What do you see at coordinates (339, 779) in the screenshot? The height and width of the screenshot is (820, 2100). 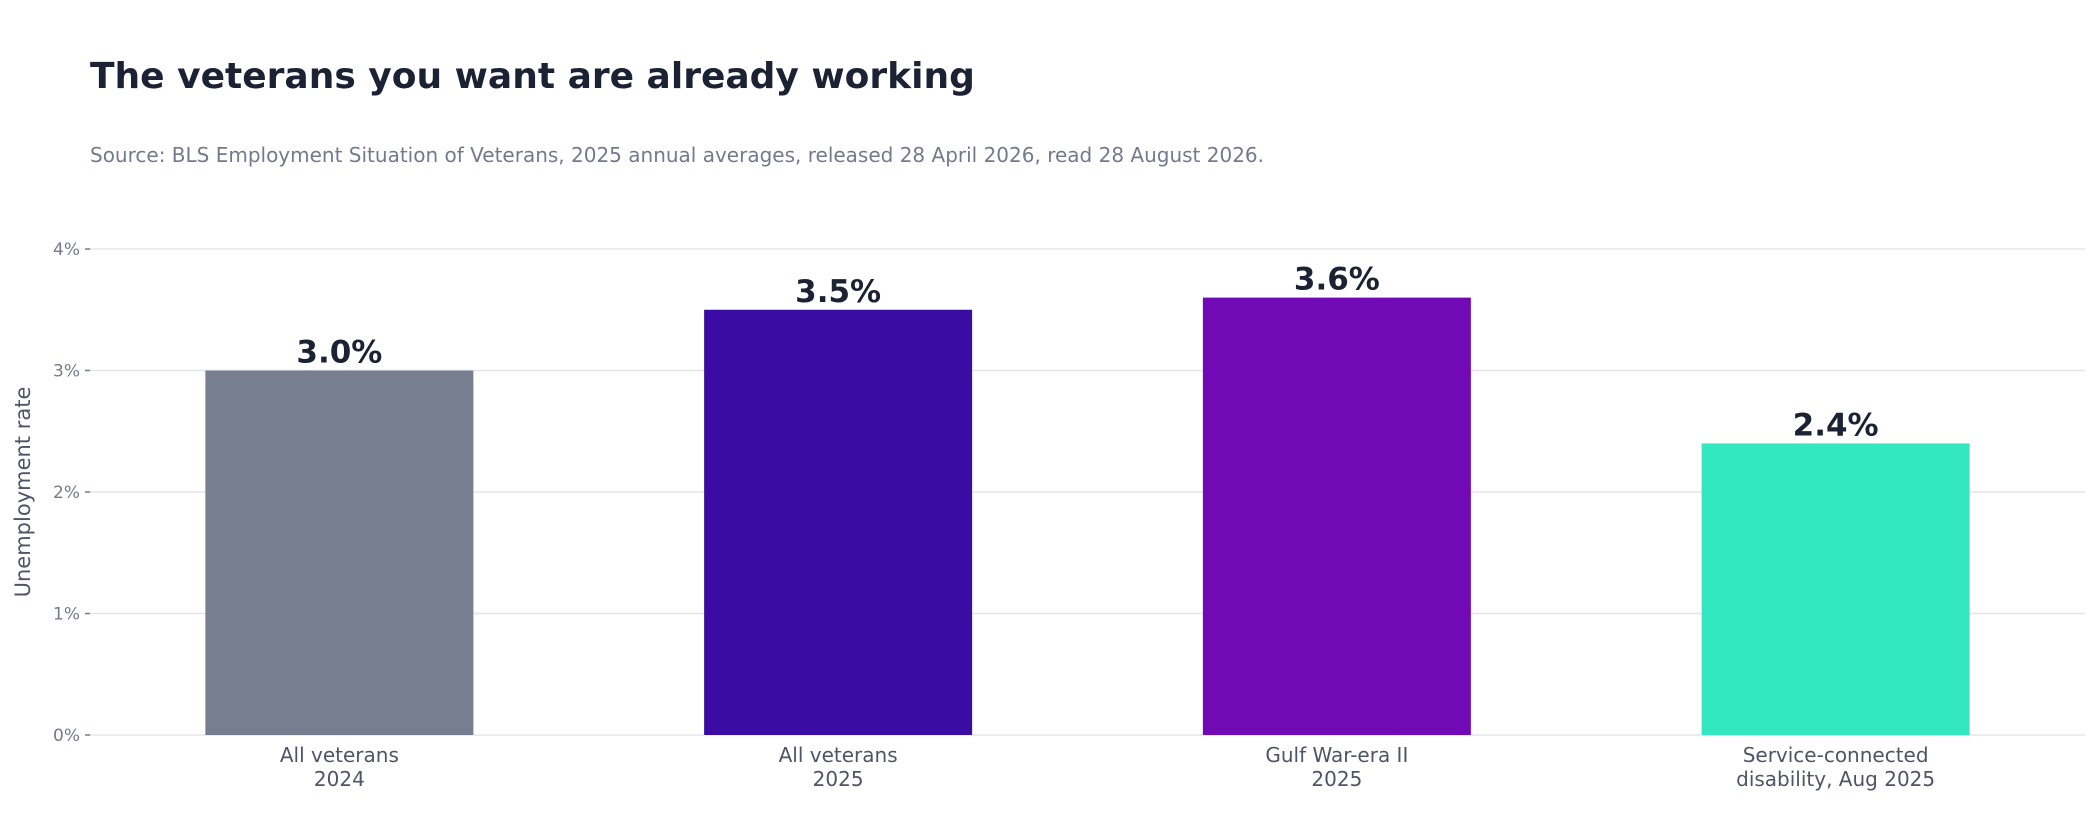 I see `x-tick-label: 2024` at bounding box center [339, 779].